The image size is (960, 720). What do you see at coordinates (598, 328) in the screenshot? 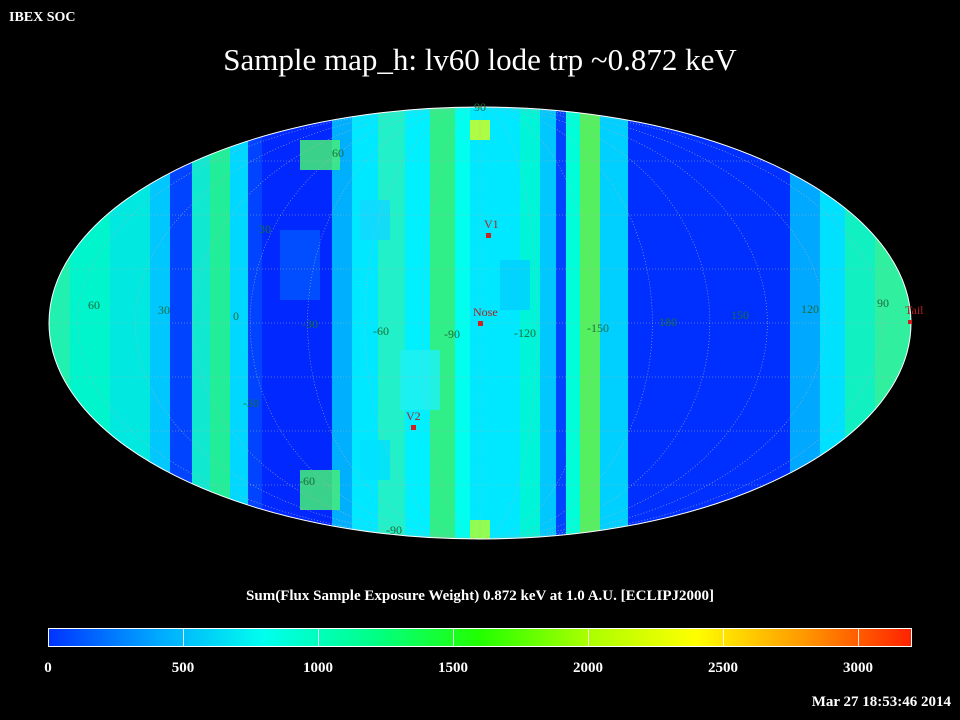
I see `lon-label-7: -150` at bounding box center [598, 328].